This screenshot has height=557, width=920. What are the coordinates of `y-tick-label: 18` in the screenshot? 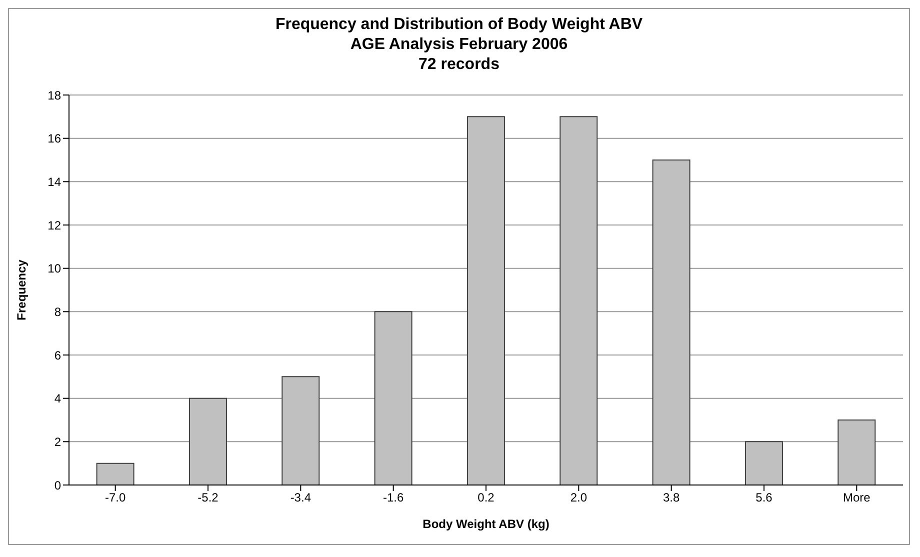 It's located at (55, 95).